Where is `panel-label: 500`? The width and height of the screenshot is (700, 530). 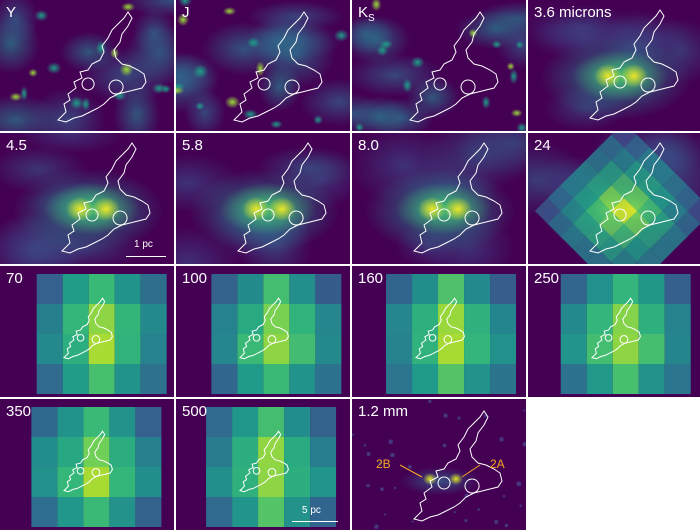
panel-label: 500 is located at coordinates (195, 411).